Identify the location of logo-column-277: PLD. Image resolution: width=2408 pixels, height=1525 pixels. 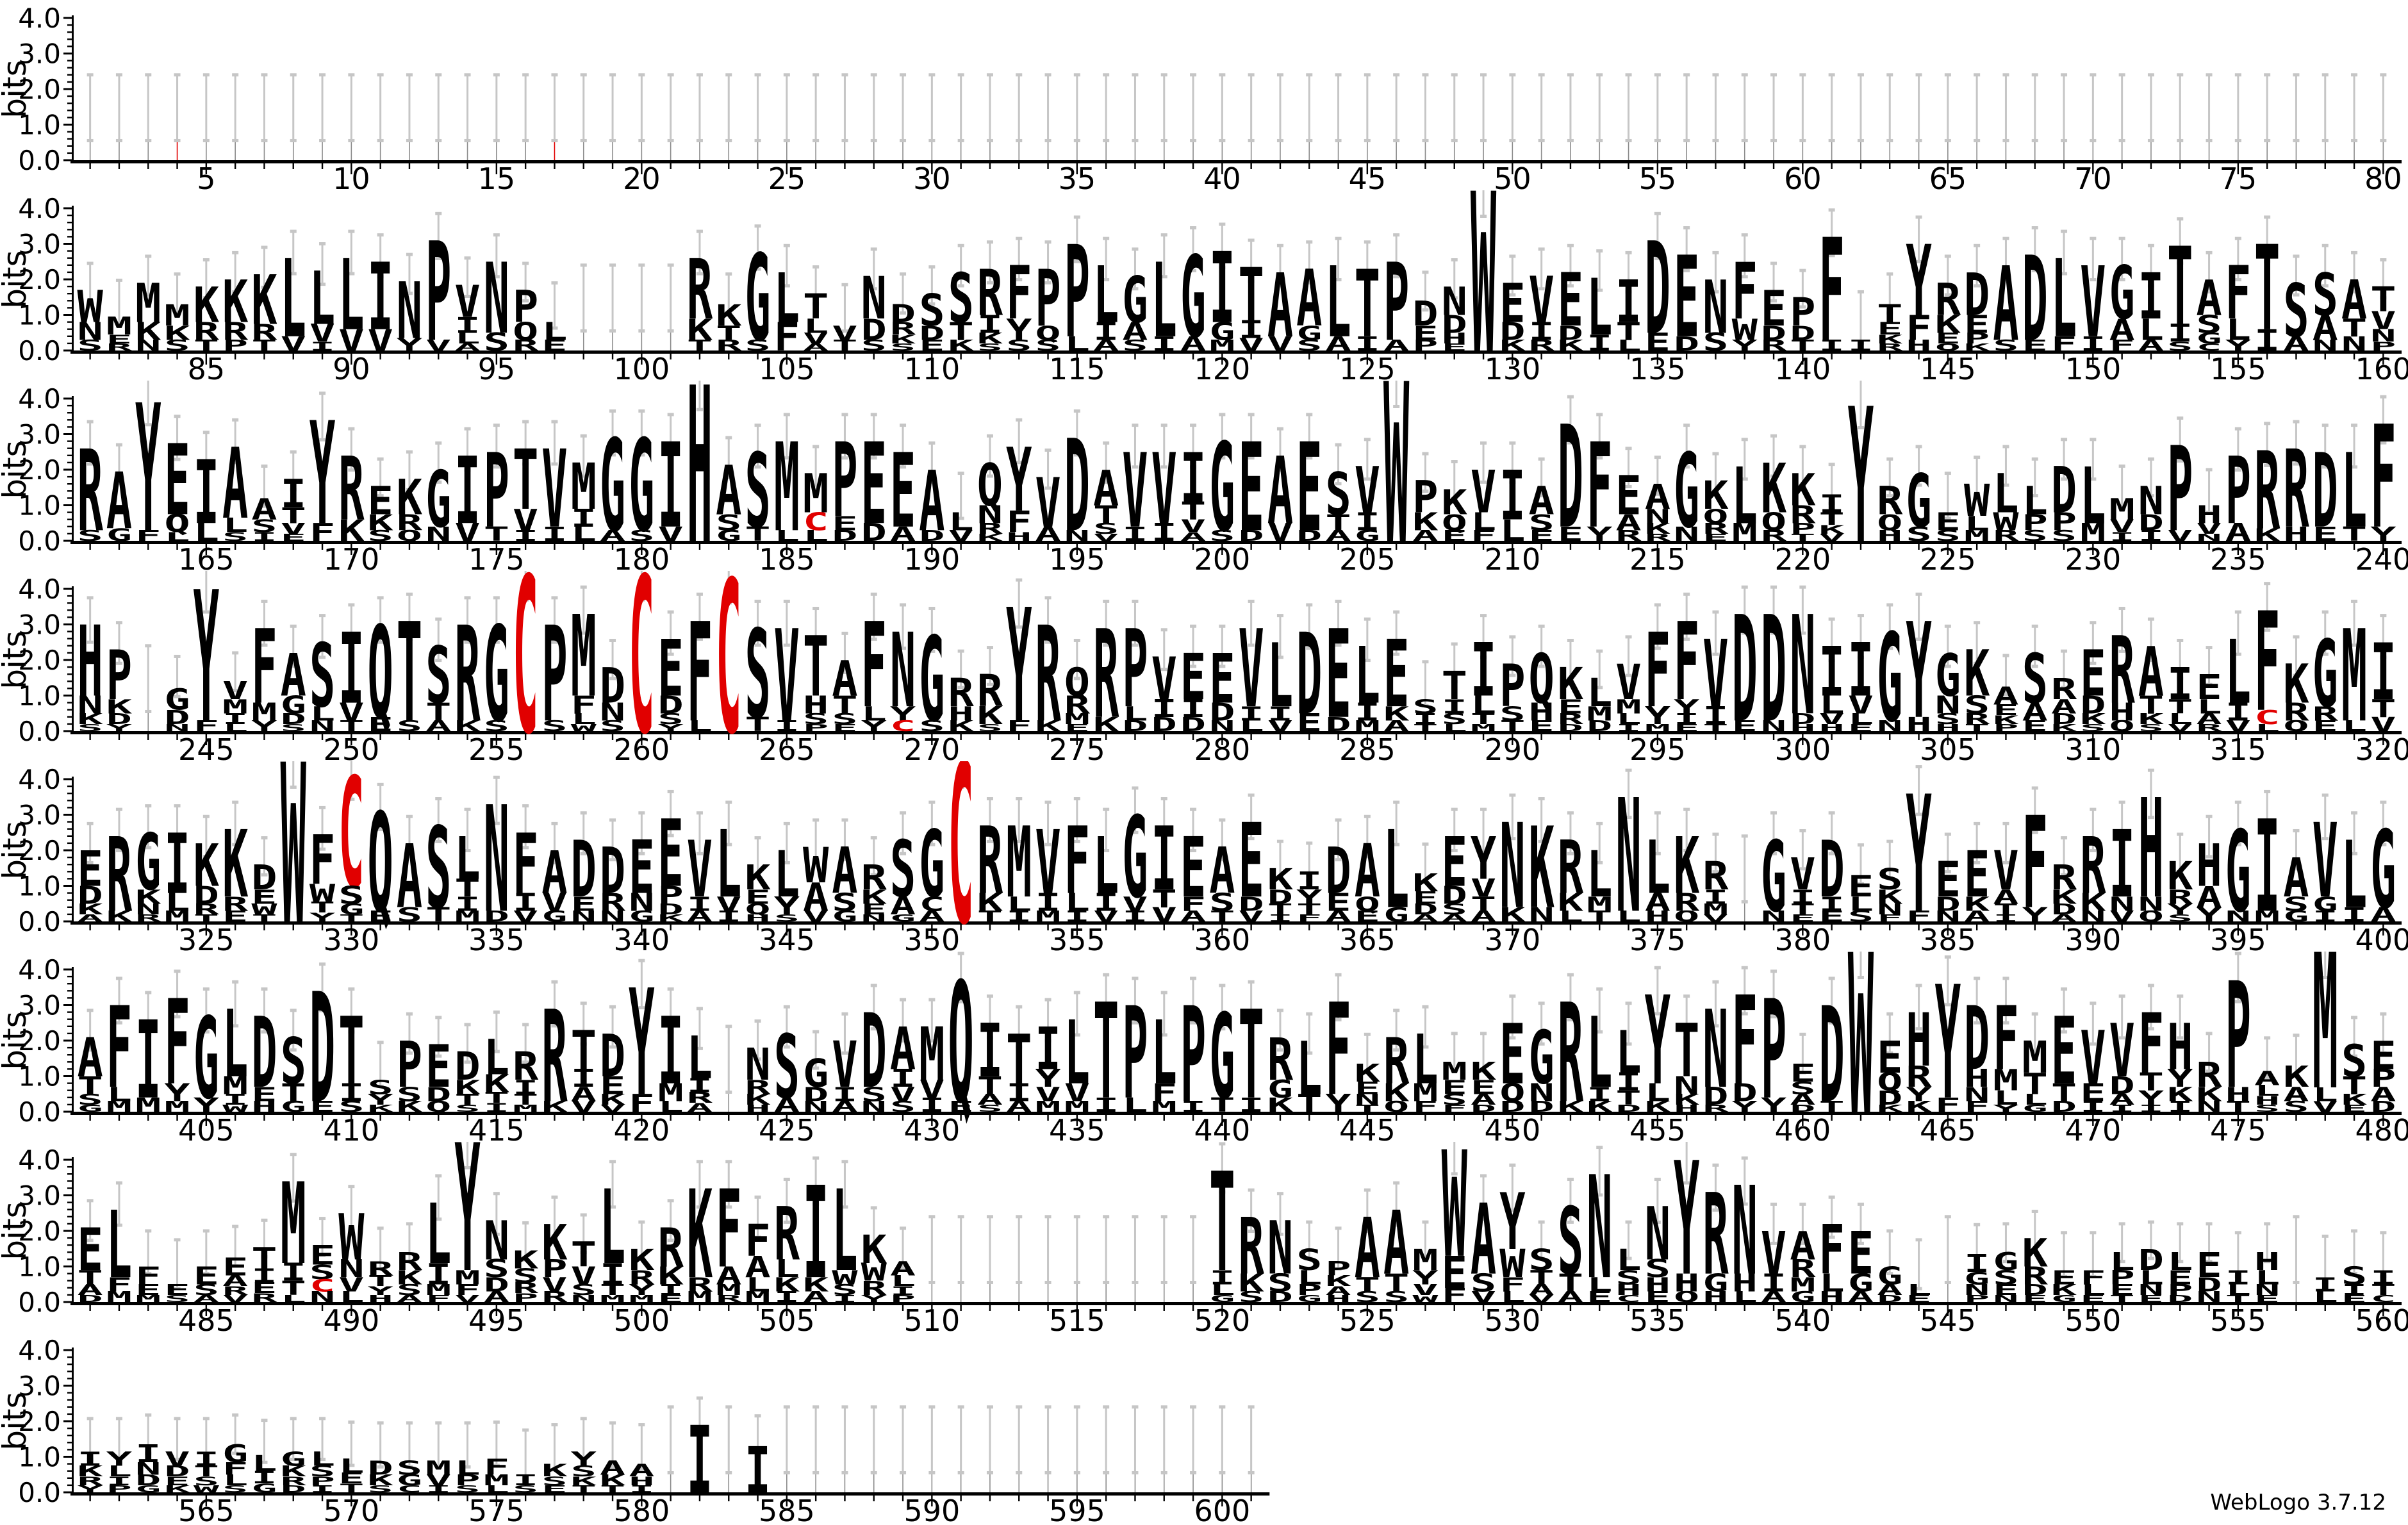
(1135, 671).